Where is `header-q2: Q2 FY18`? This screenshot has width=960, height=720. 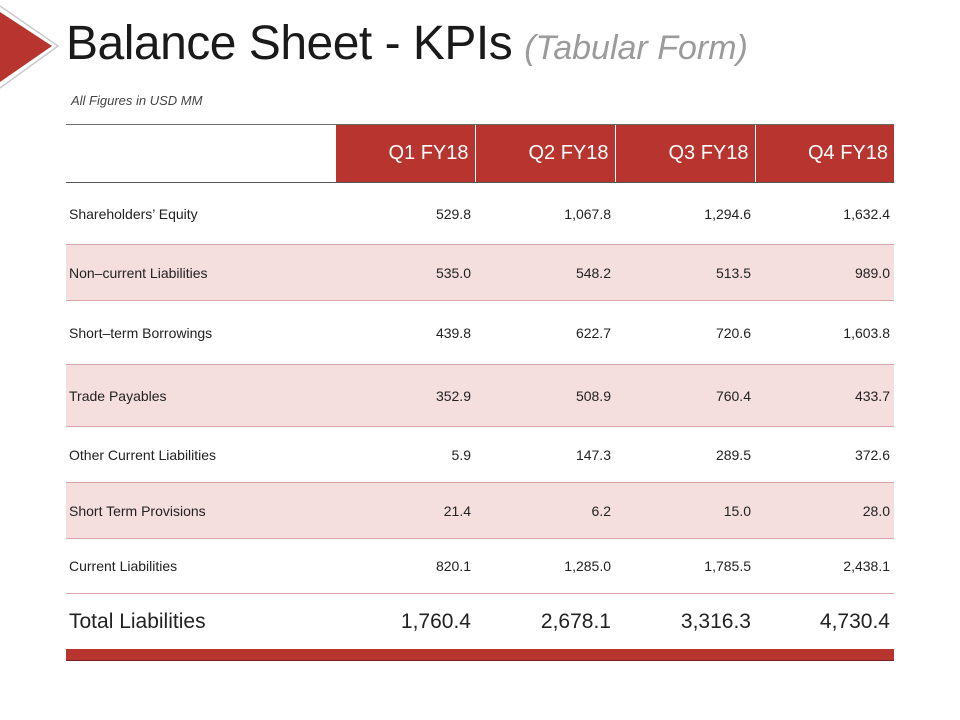
header-q2: Q2 FY18 is located at coordinates (544, 153).